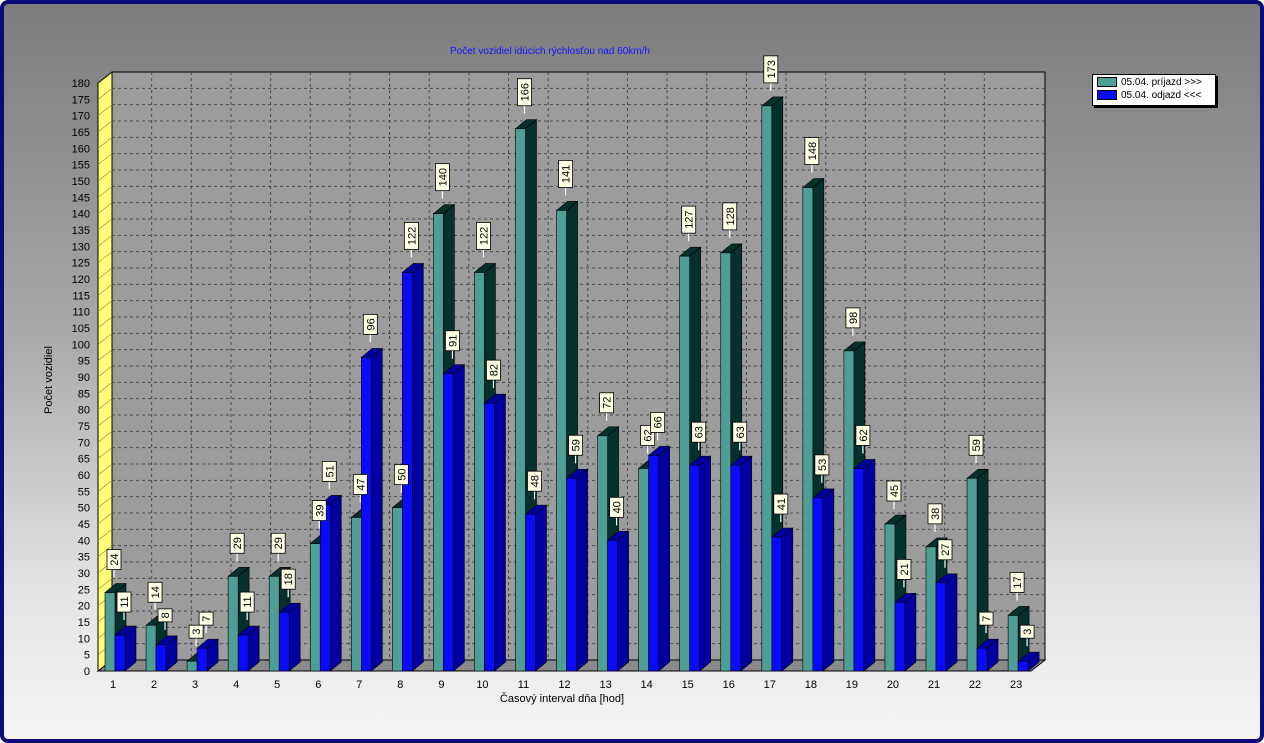 This screenshot has height=743, width=1264. What do you see at coordinates (895, 491) in the screenshot?
I see `data-label-text: 45` at bounding box center [895, 491].